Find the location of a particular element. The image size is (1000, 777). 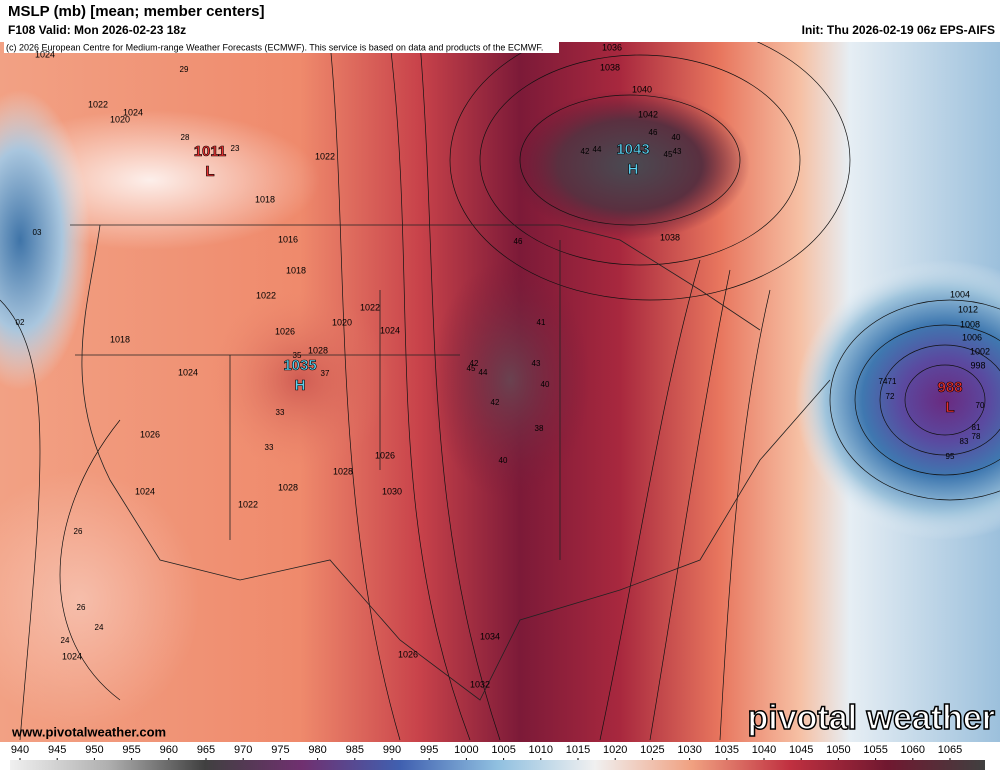

member-label: 83 is located at coordinates (964, 441).